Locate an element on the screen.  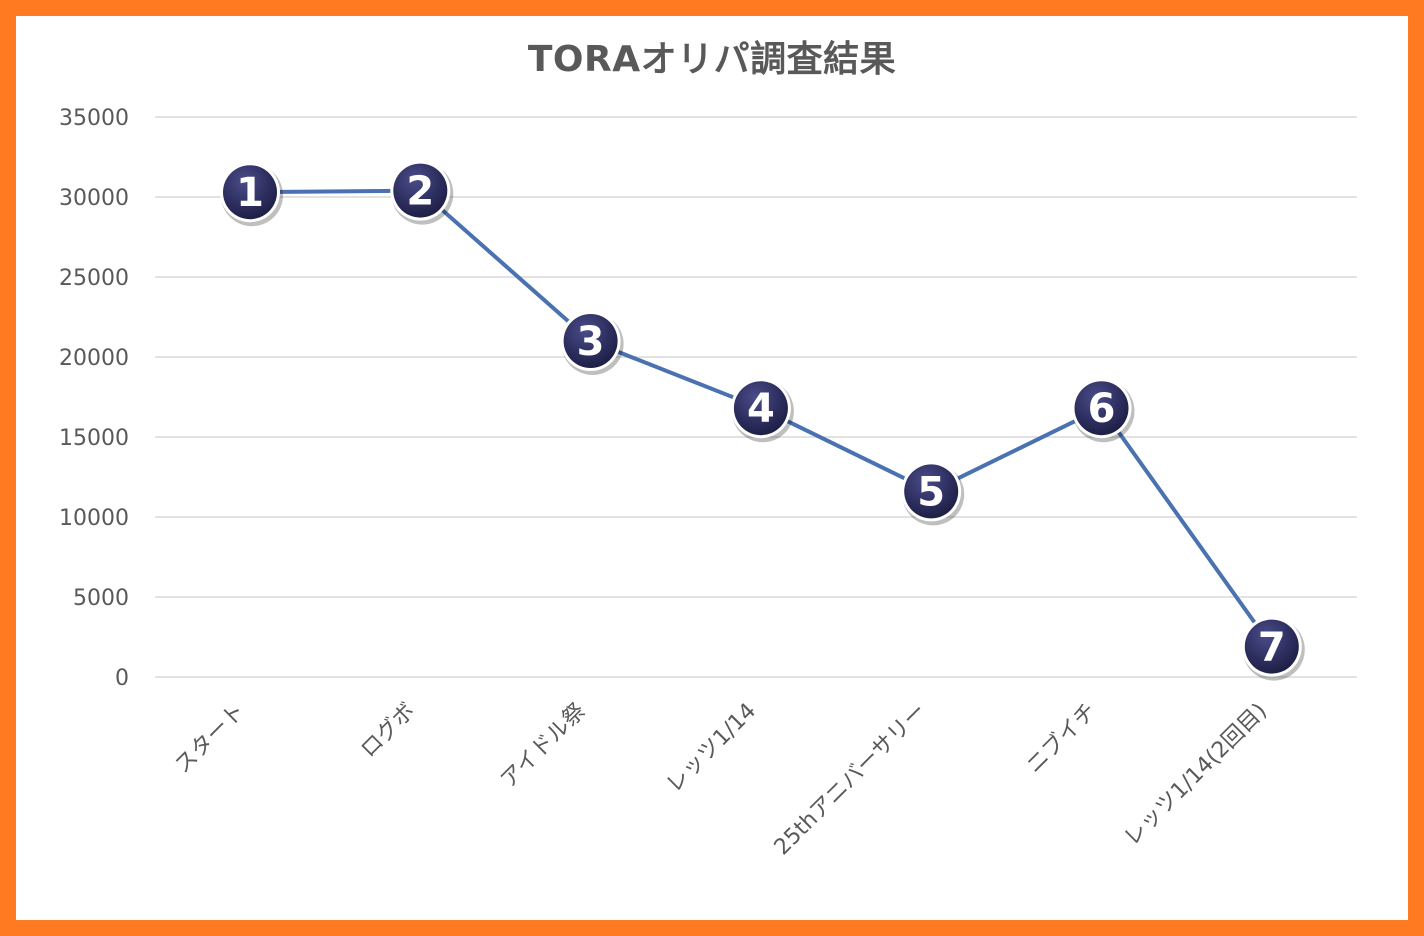
x-tick-label: ニブイチ is located at coordinates (1062, 739).